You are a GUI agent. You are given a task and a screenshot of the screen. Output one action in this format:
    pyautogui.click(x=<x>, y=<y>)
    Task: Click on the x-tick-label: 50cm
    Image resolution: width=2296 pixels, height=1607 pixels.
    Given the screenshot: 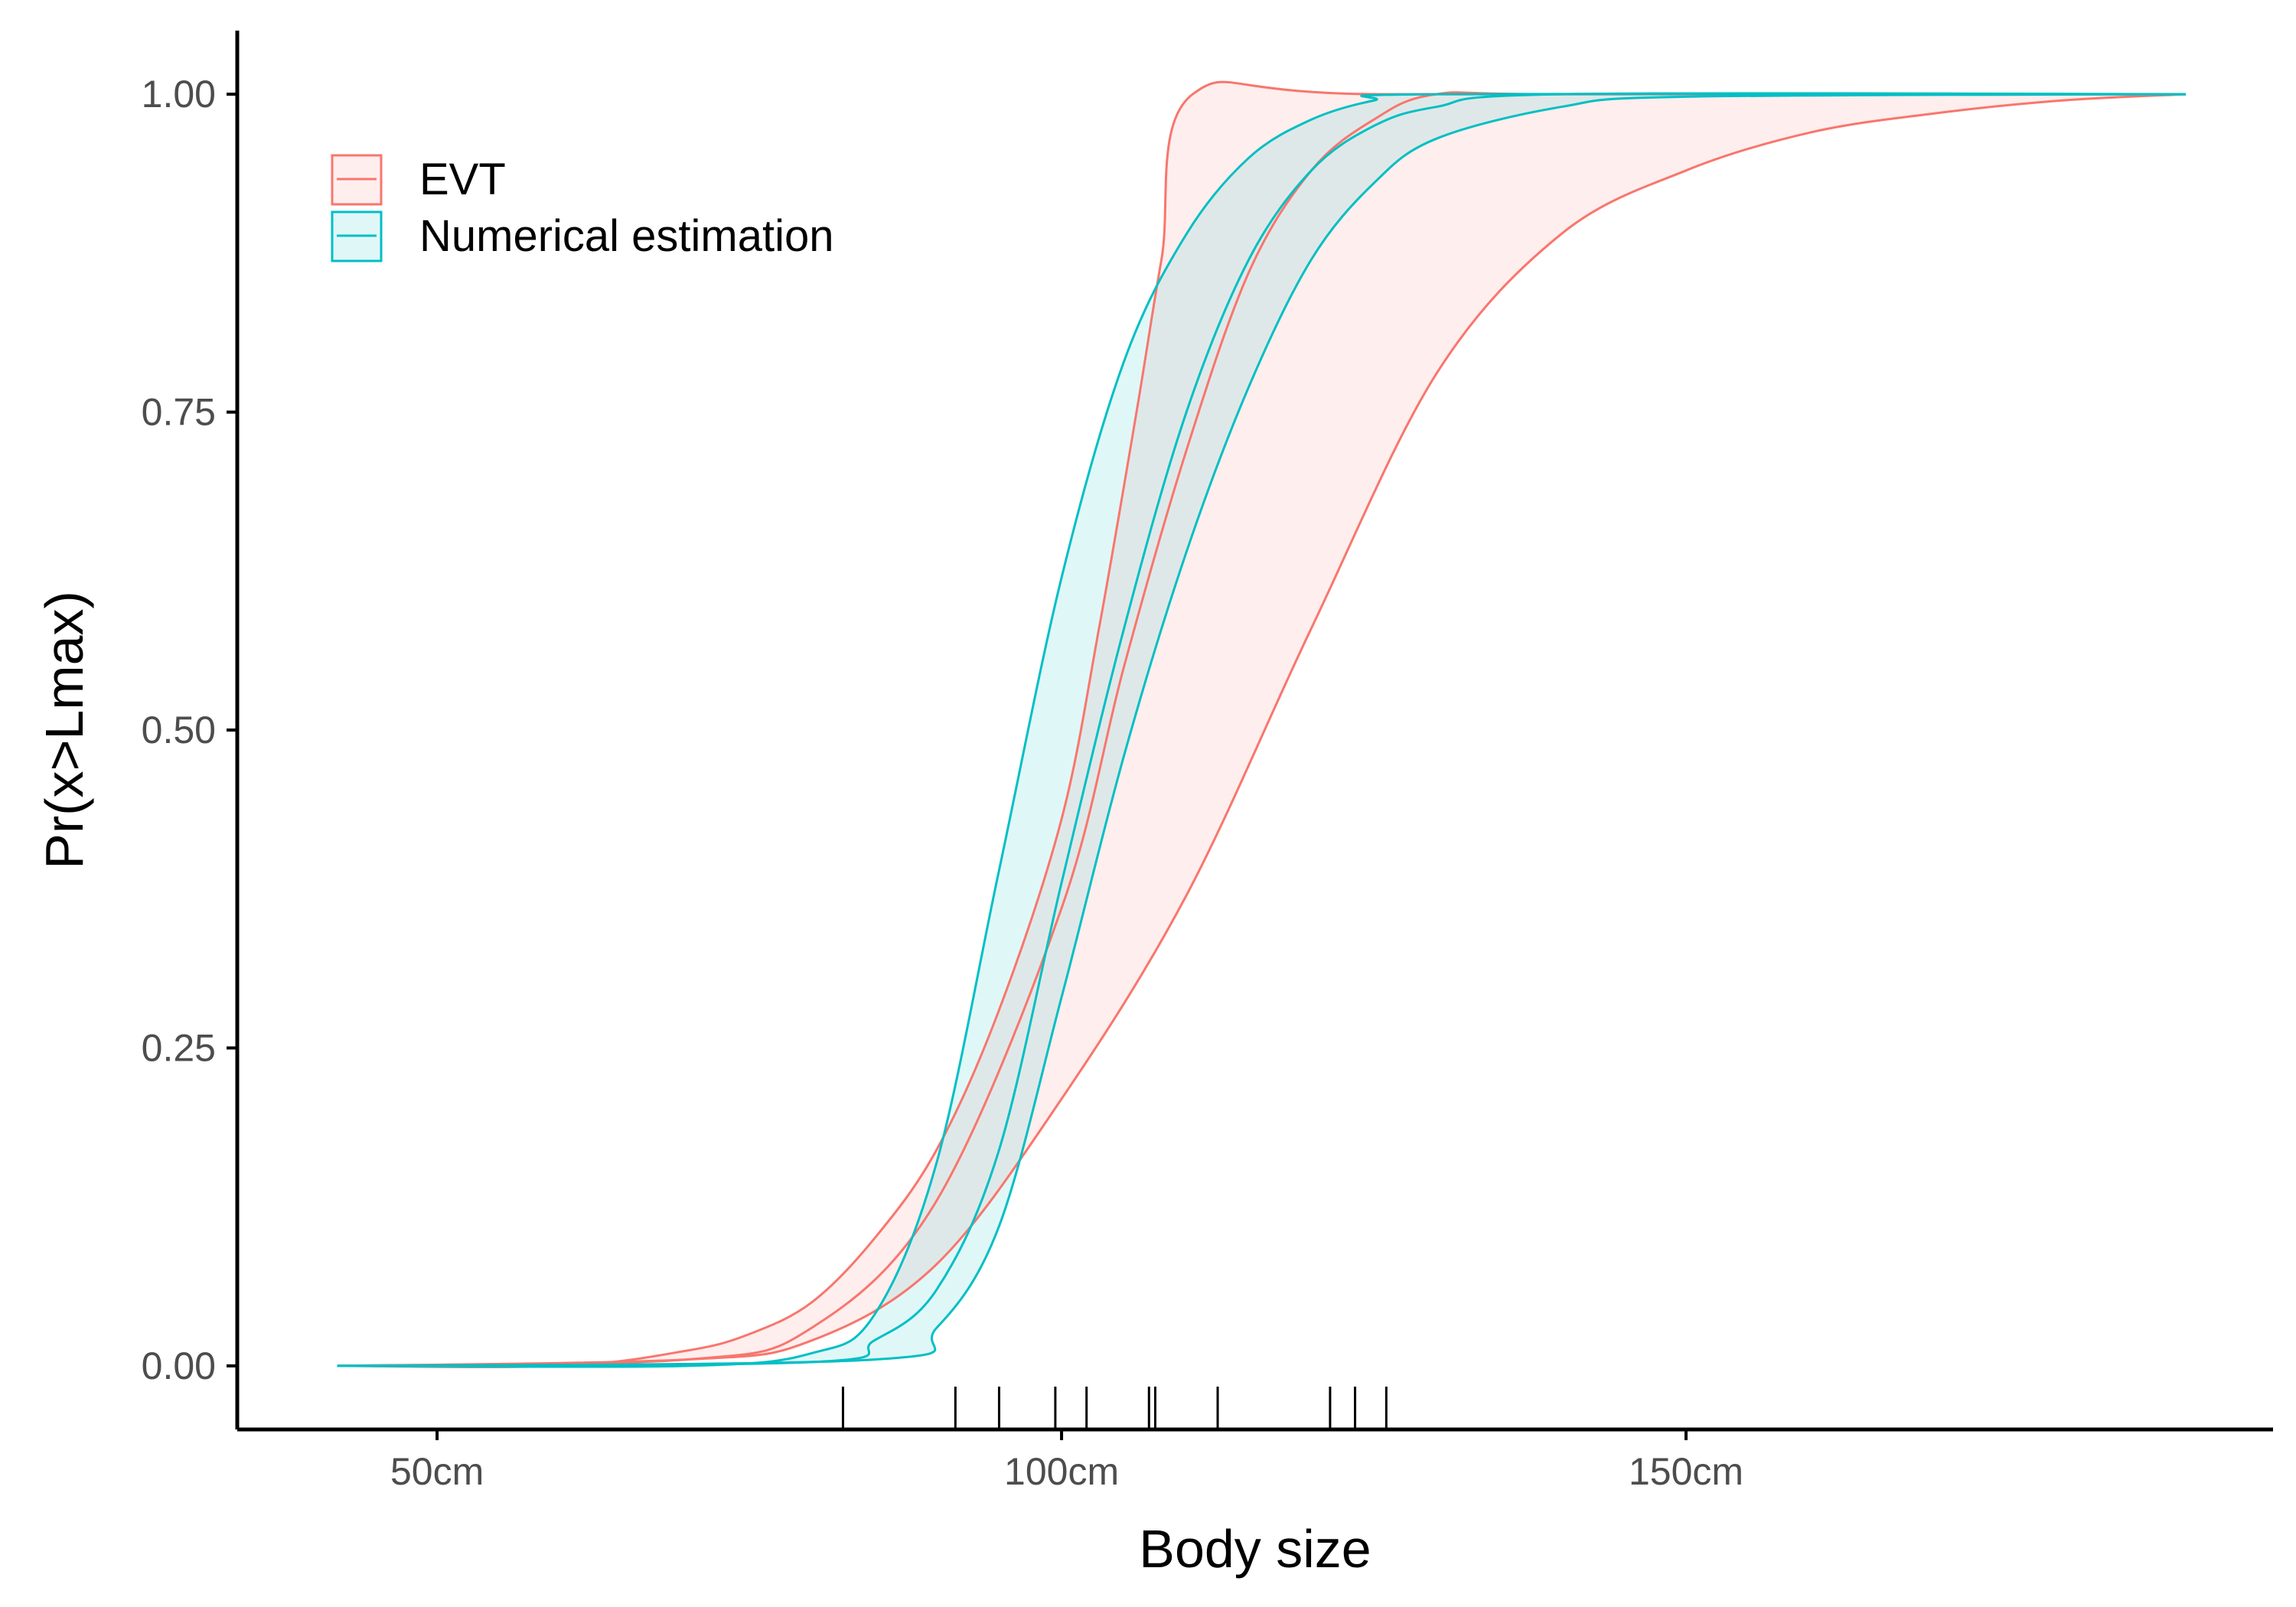 What is the action you would take?
    pyautogui.click(x=437, y=1471)
    